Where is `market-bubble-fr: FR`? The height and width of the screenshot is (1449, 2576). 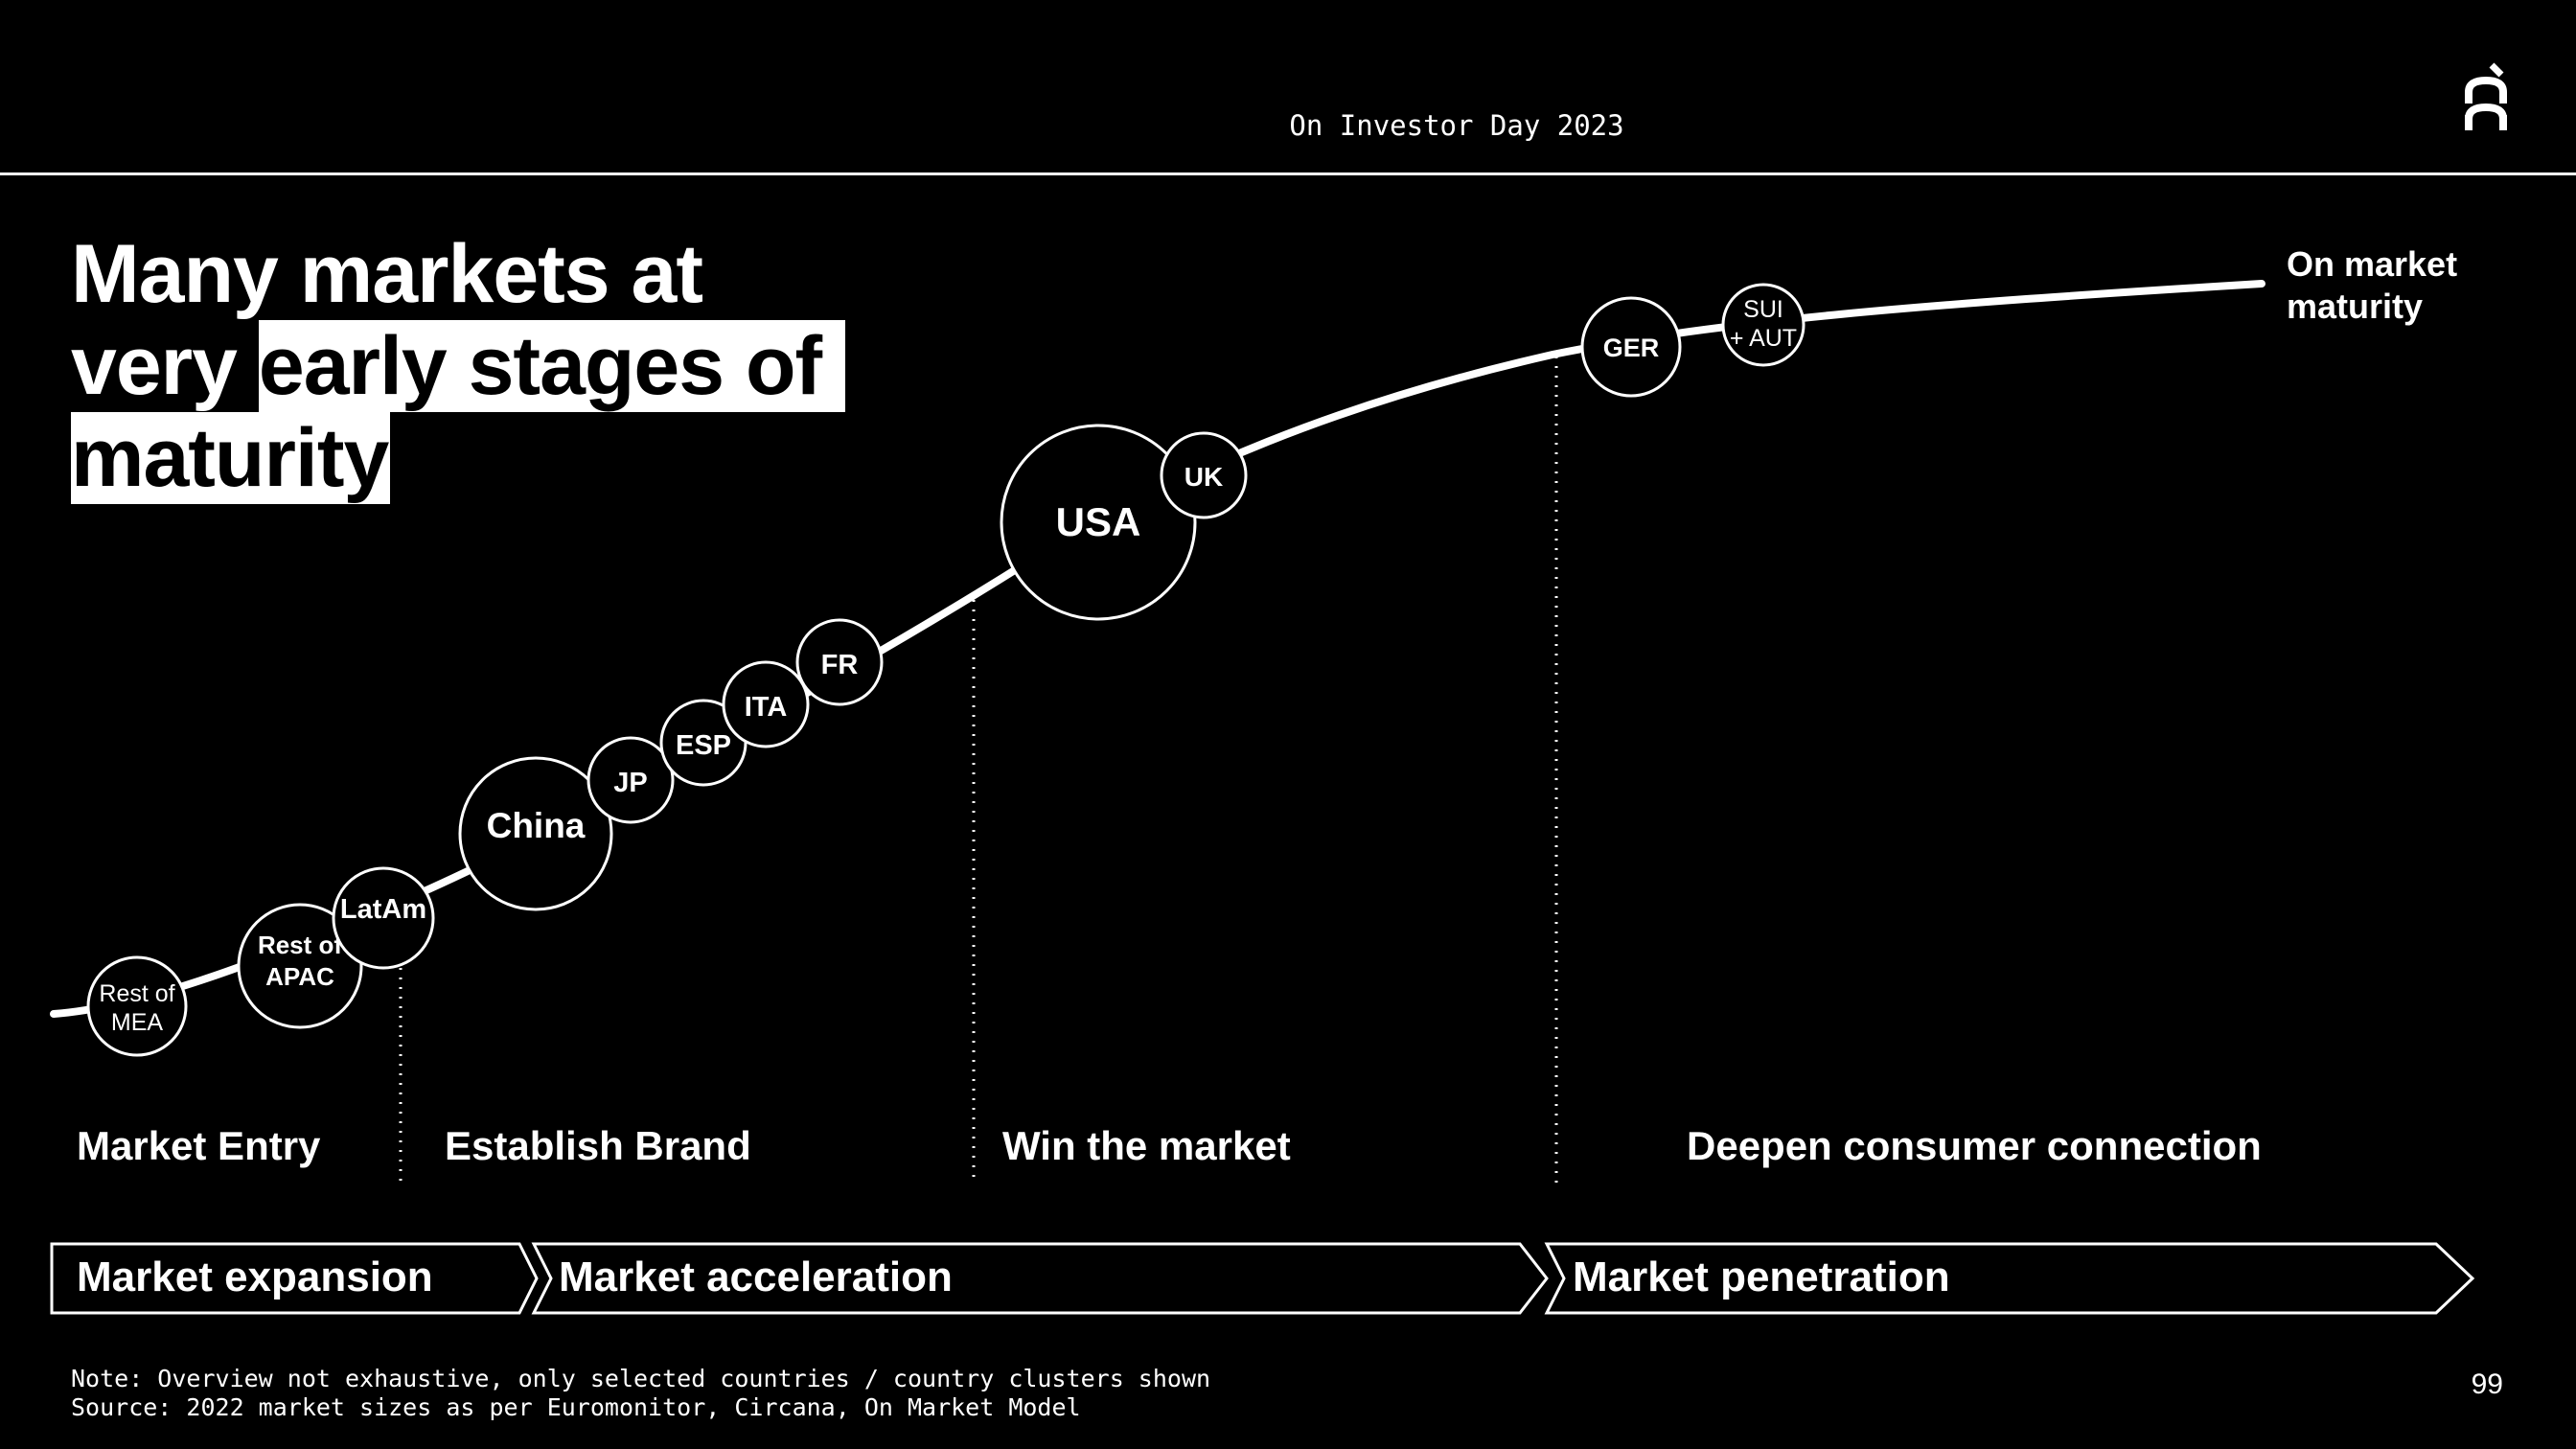
market-bubble-fr: FR is located at coordinates (839, 662).